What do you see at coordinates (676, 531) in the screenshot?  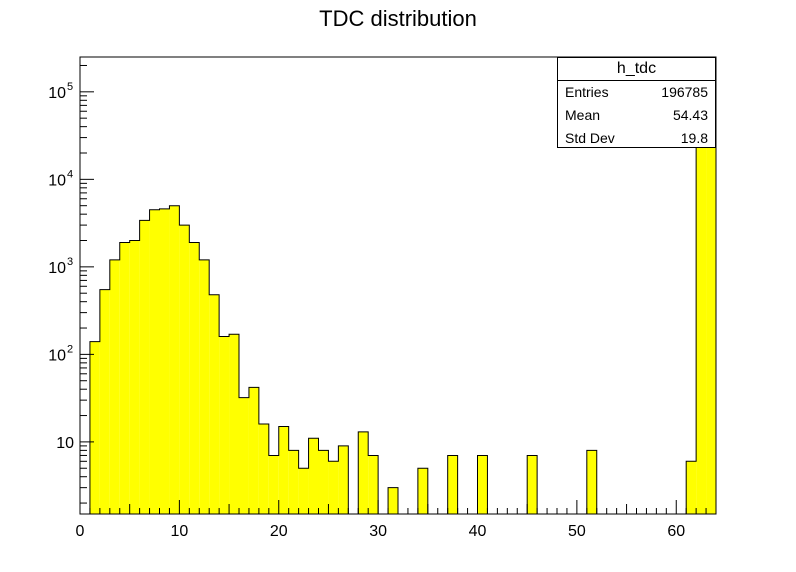 I see `x-tick-label: 60` at bounding box center [676, 531].